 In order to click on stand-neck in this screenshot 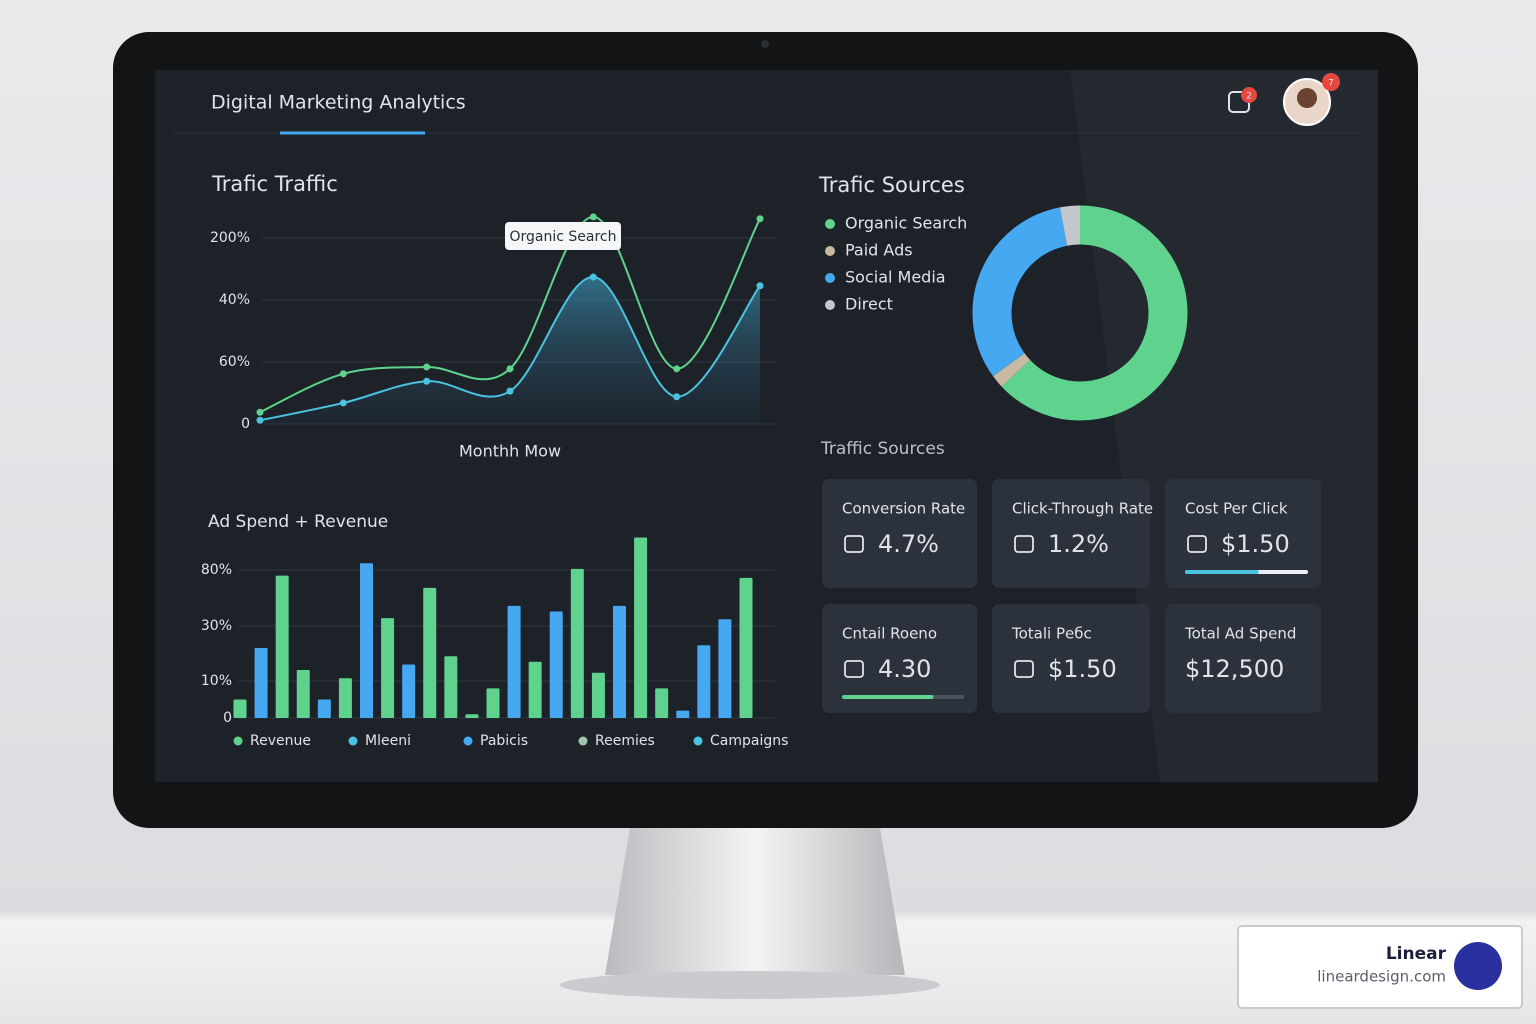, I will do `click(755, 901)`.